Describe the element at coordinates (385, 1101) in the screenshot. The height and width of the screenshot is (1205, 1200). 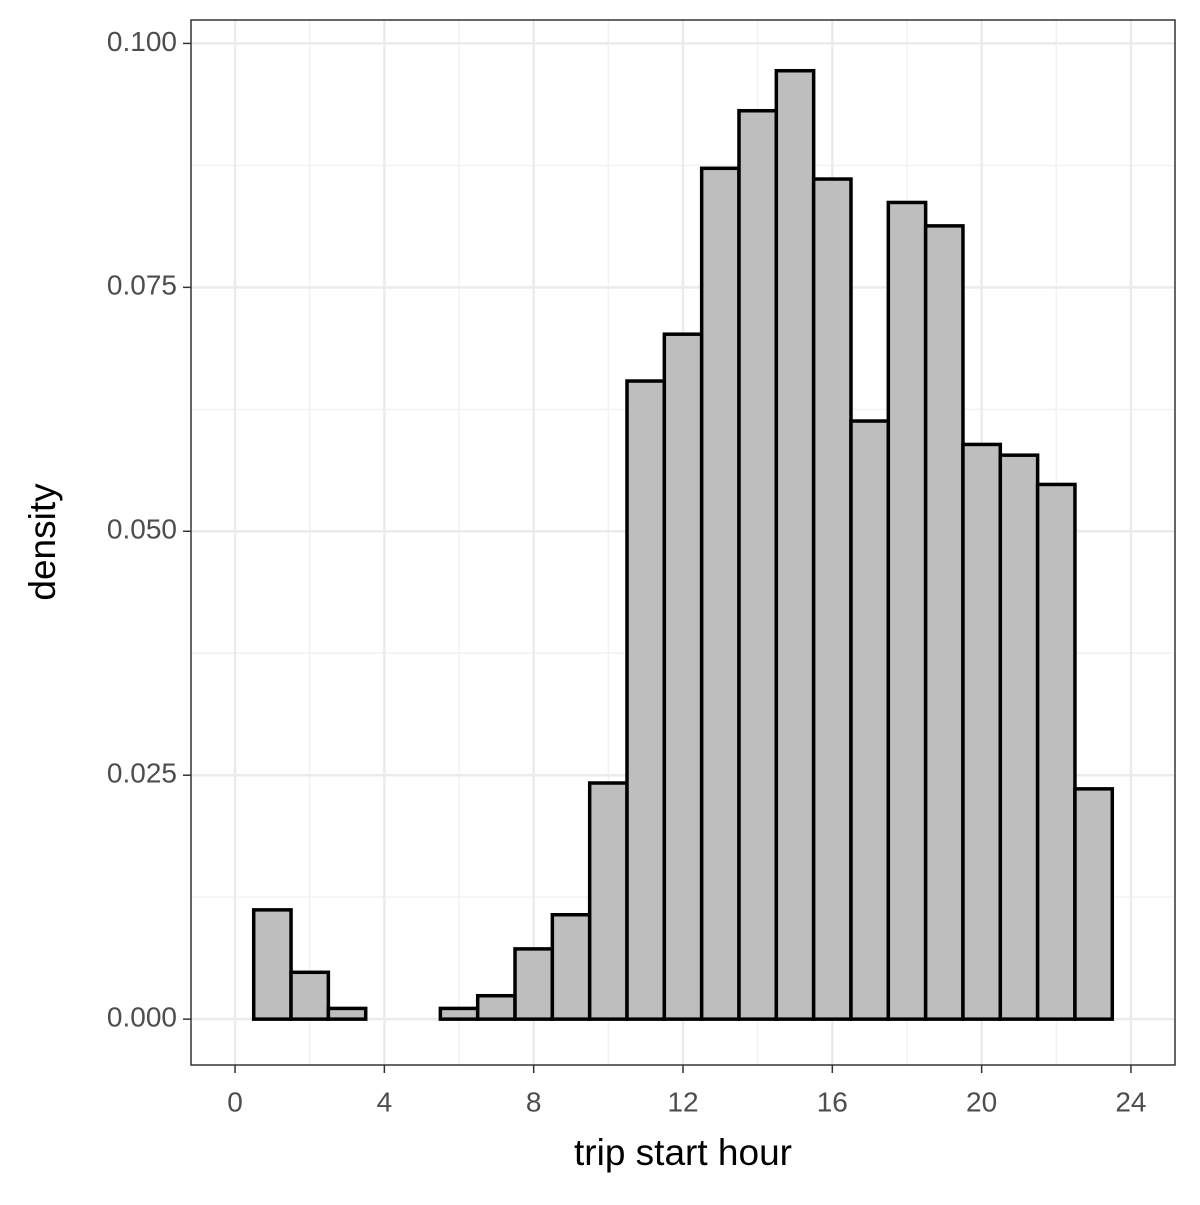
I see `x-tick-label: 4` at that location.